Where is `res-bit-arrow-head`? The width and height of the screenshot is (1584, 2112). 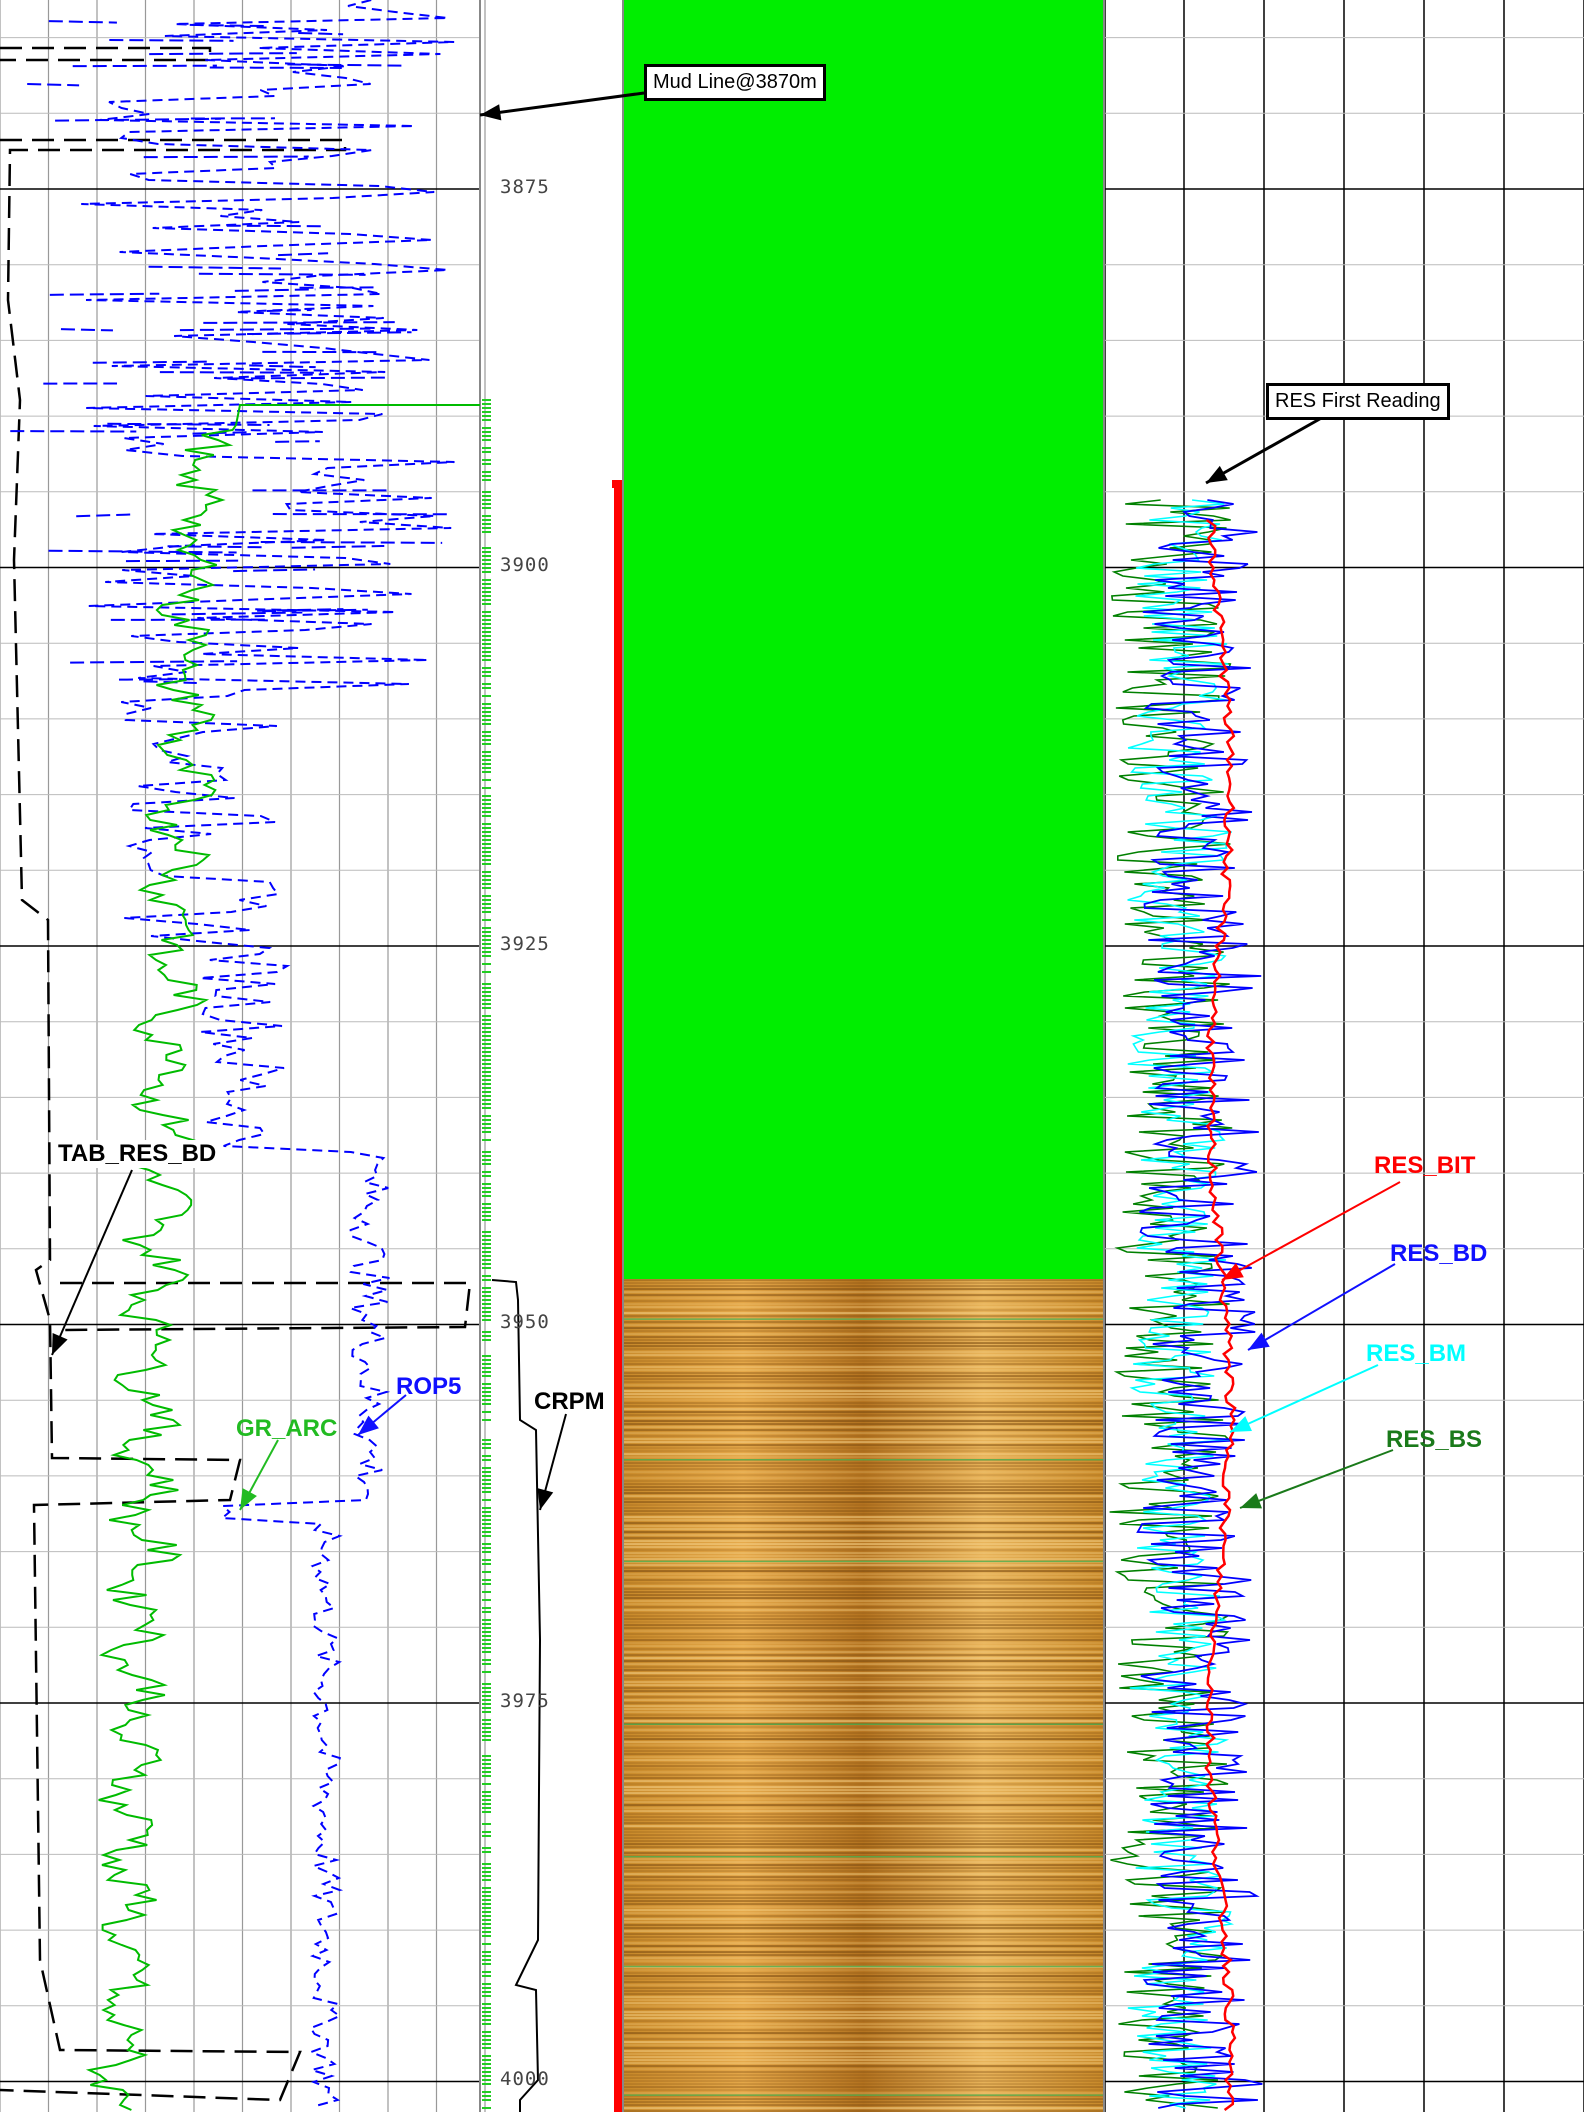
res-bit-arrow-head is located at coordinates (1233, 1271).